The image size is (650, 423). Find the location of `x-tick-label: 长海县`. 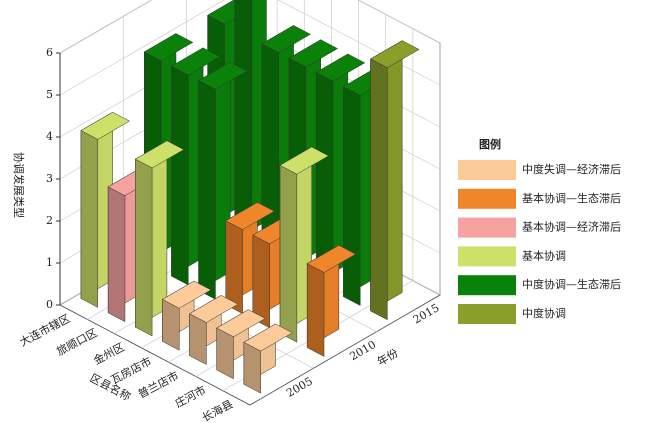

x-tick-label: 长海县 is located at coordinates (218, 410).